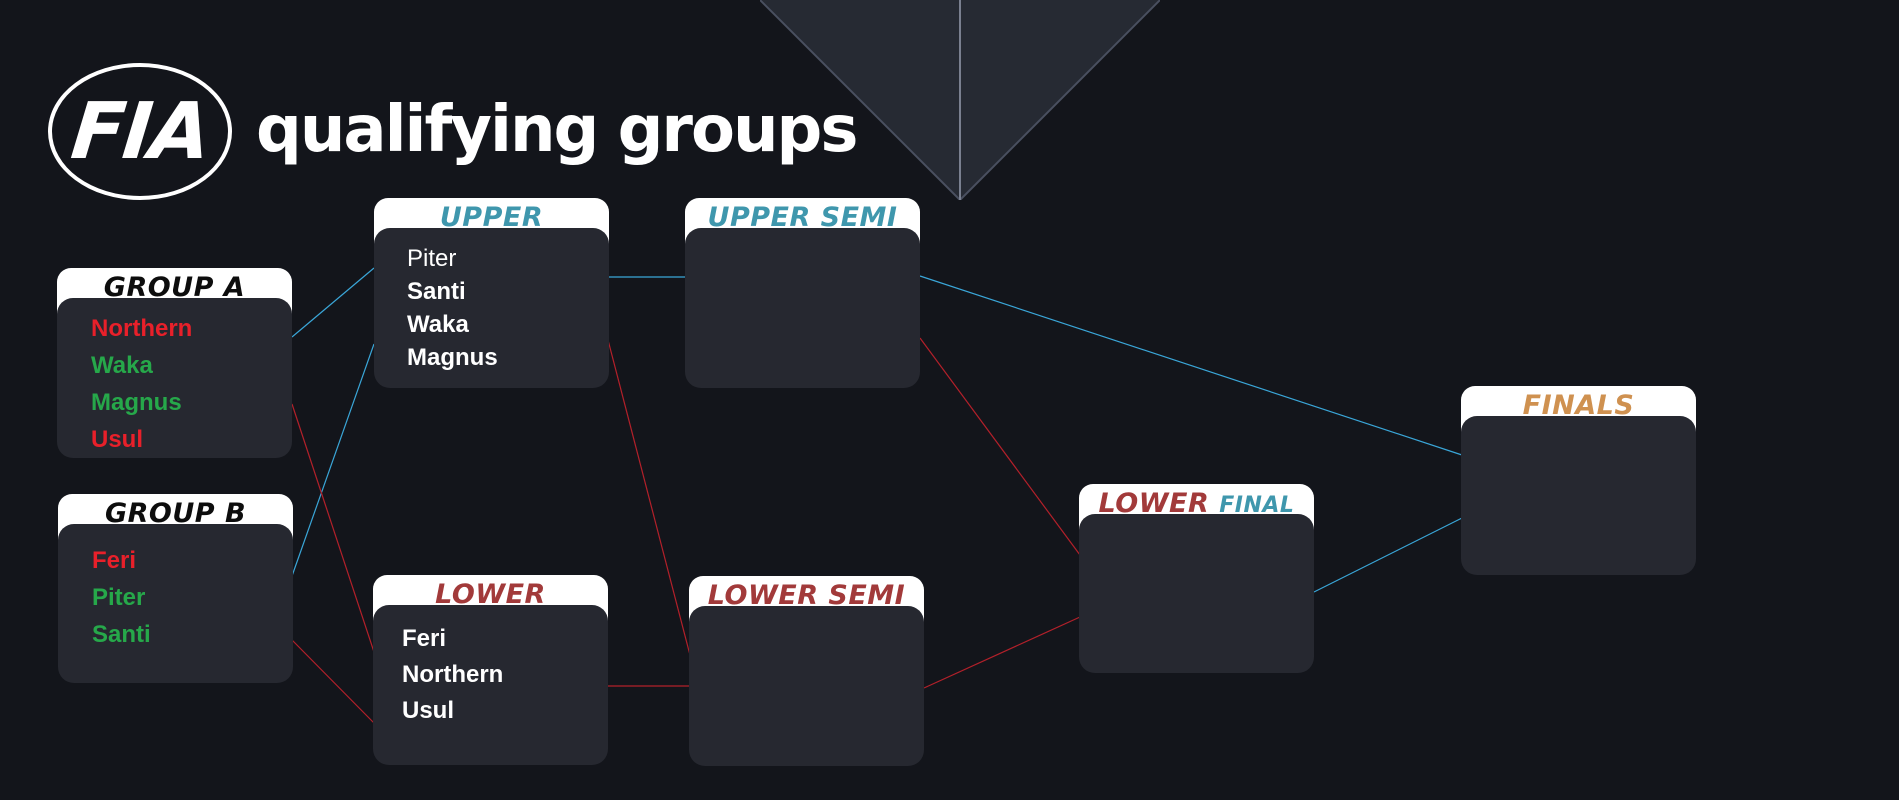 The width and height of the screenshot is (1899, 800). I want to click on link-upper-to-lower-semi, so click(649, 497).